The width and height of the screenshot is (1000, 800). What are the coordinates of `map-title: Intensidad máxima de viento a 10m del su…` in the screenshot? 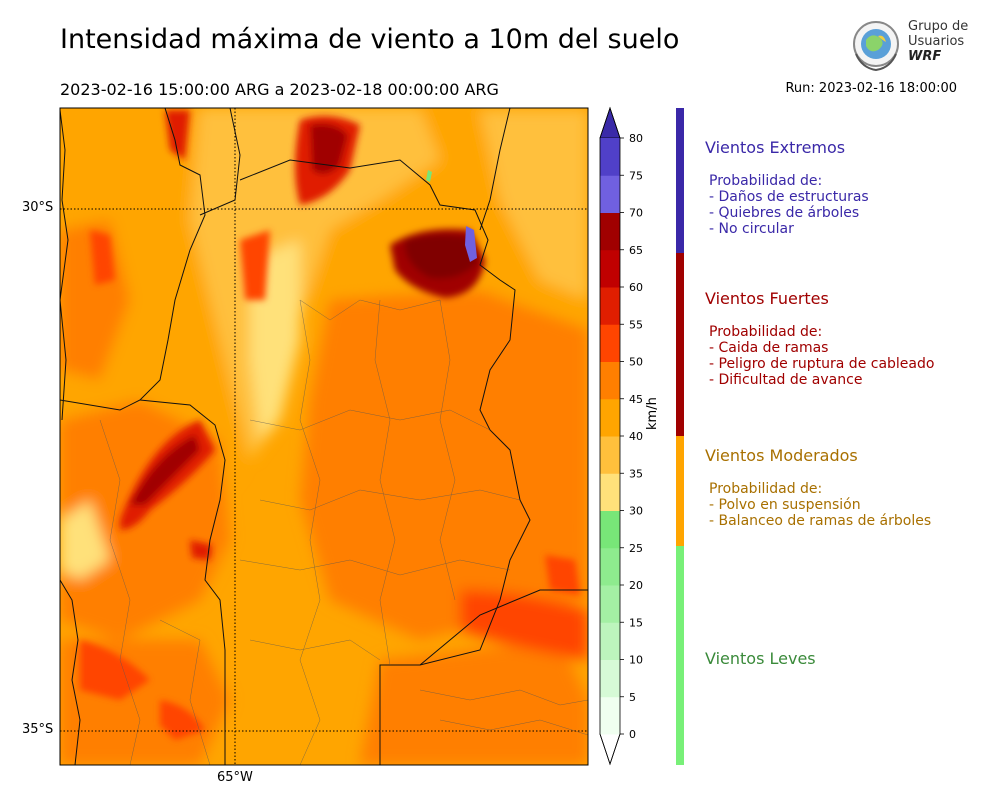 It's located at (370, 39).